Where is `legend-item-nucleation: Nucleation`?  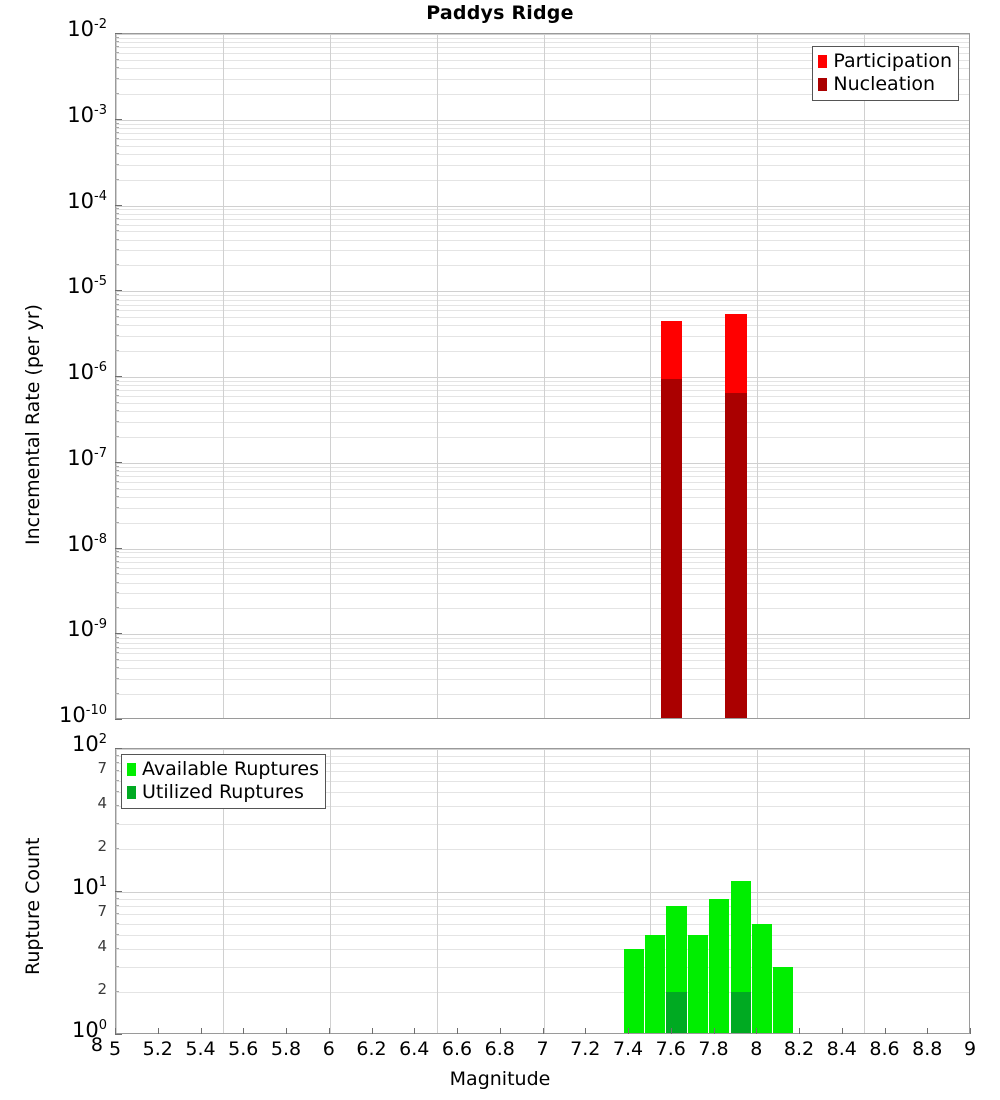
legend-item-nucleation: Nucleation is located at coordinates (885, 84).